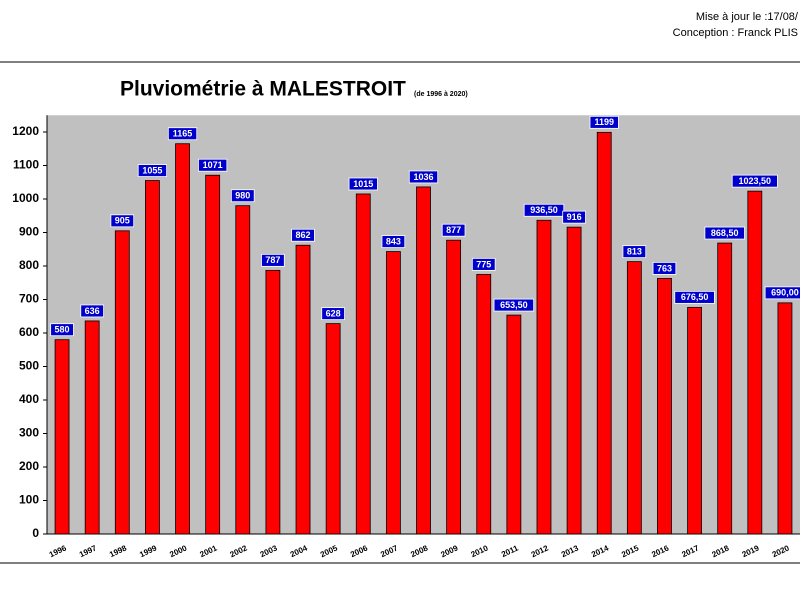 The height and width of the screenshot is (600, 800). I want to click on value-label: 676,50, so click(695, 297).